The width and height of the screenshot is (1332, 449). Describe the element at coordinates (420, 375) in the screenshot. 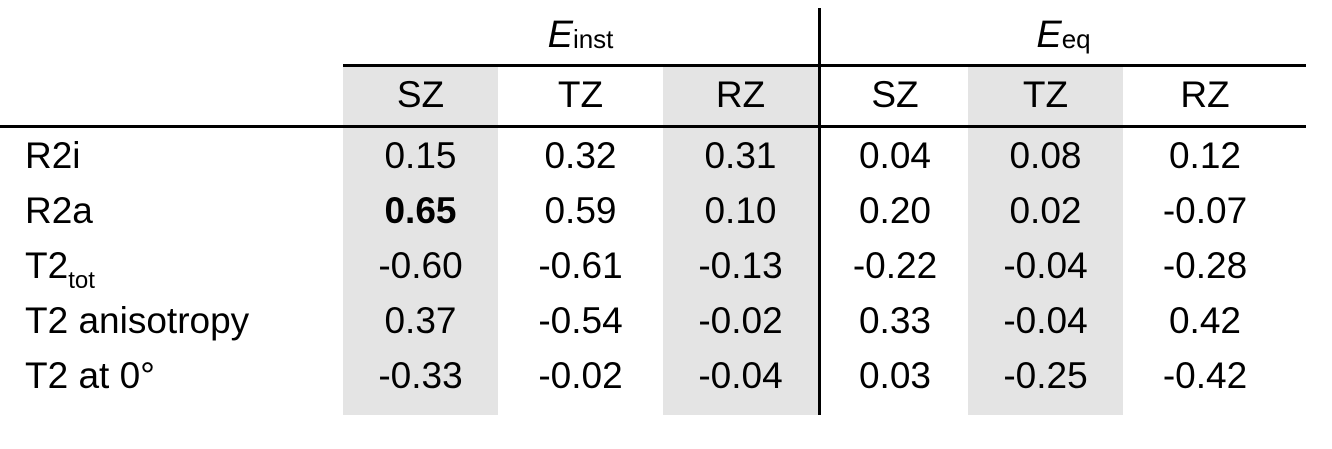

I see `table-cell: -0.33` at that location.